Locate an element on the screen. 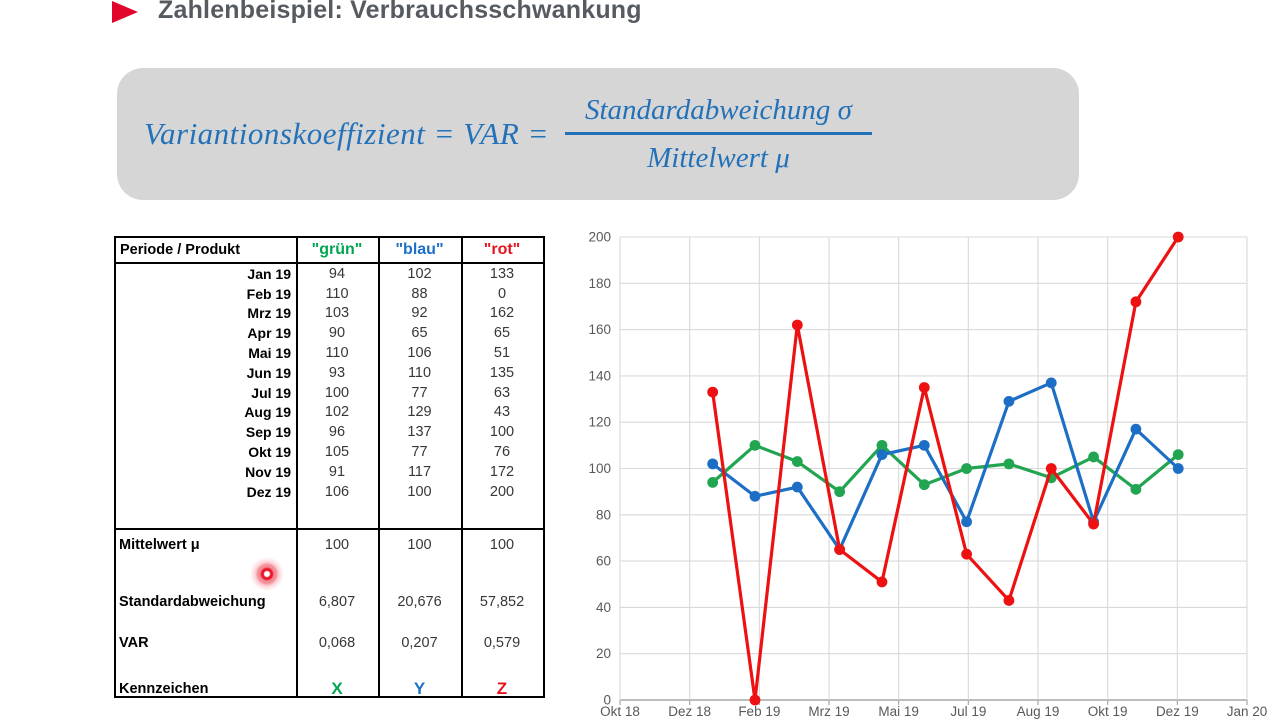 This screenshot has width=1280, height=720. y-axis-tick-label: 20 is located at coordinates (603, 653).